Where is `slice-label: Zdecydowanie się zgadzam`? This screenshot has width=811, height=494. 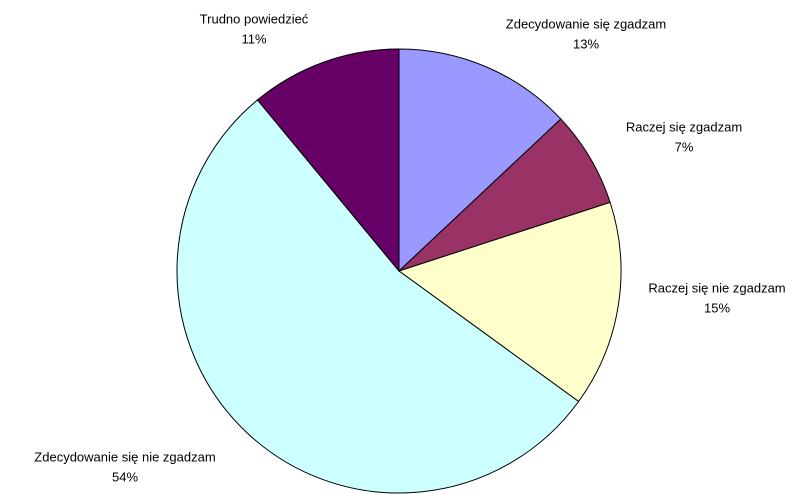 slice-label: Zdecydowanie się zgadzam is located at coordinates (586, 23).